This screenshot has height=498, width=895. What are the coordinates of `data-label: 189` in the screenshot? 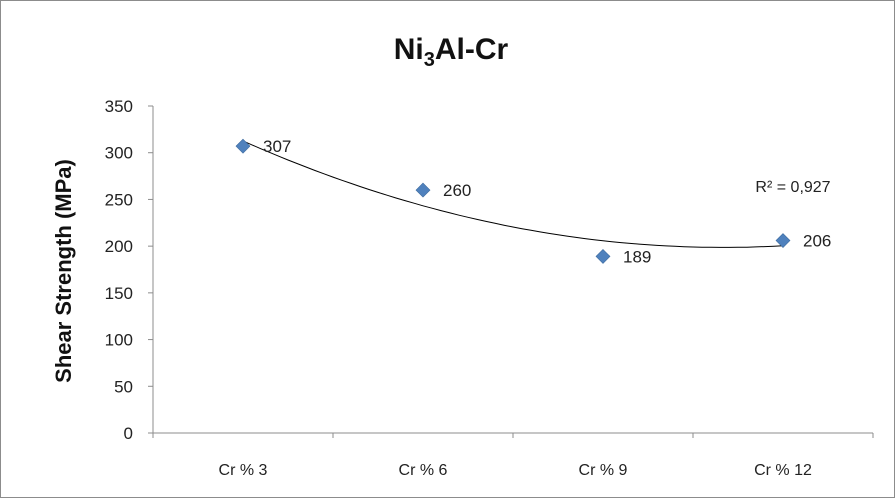 It's located at (637, 256).